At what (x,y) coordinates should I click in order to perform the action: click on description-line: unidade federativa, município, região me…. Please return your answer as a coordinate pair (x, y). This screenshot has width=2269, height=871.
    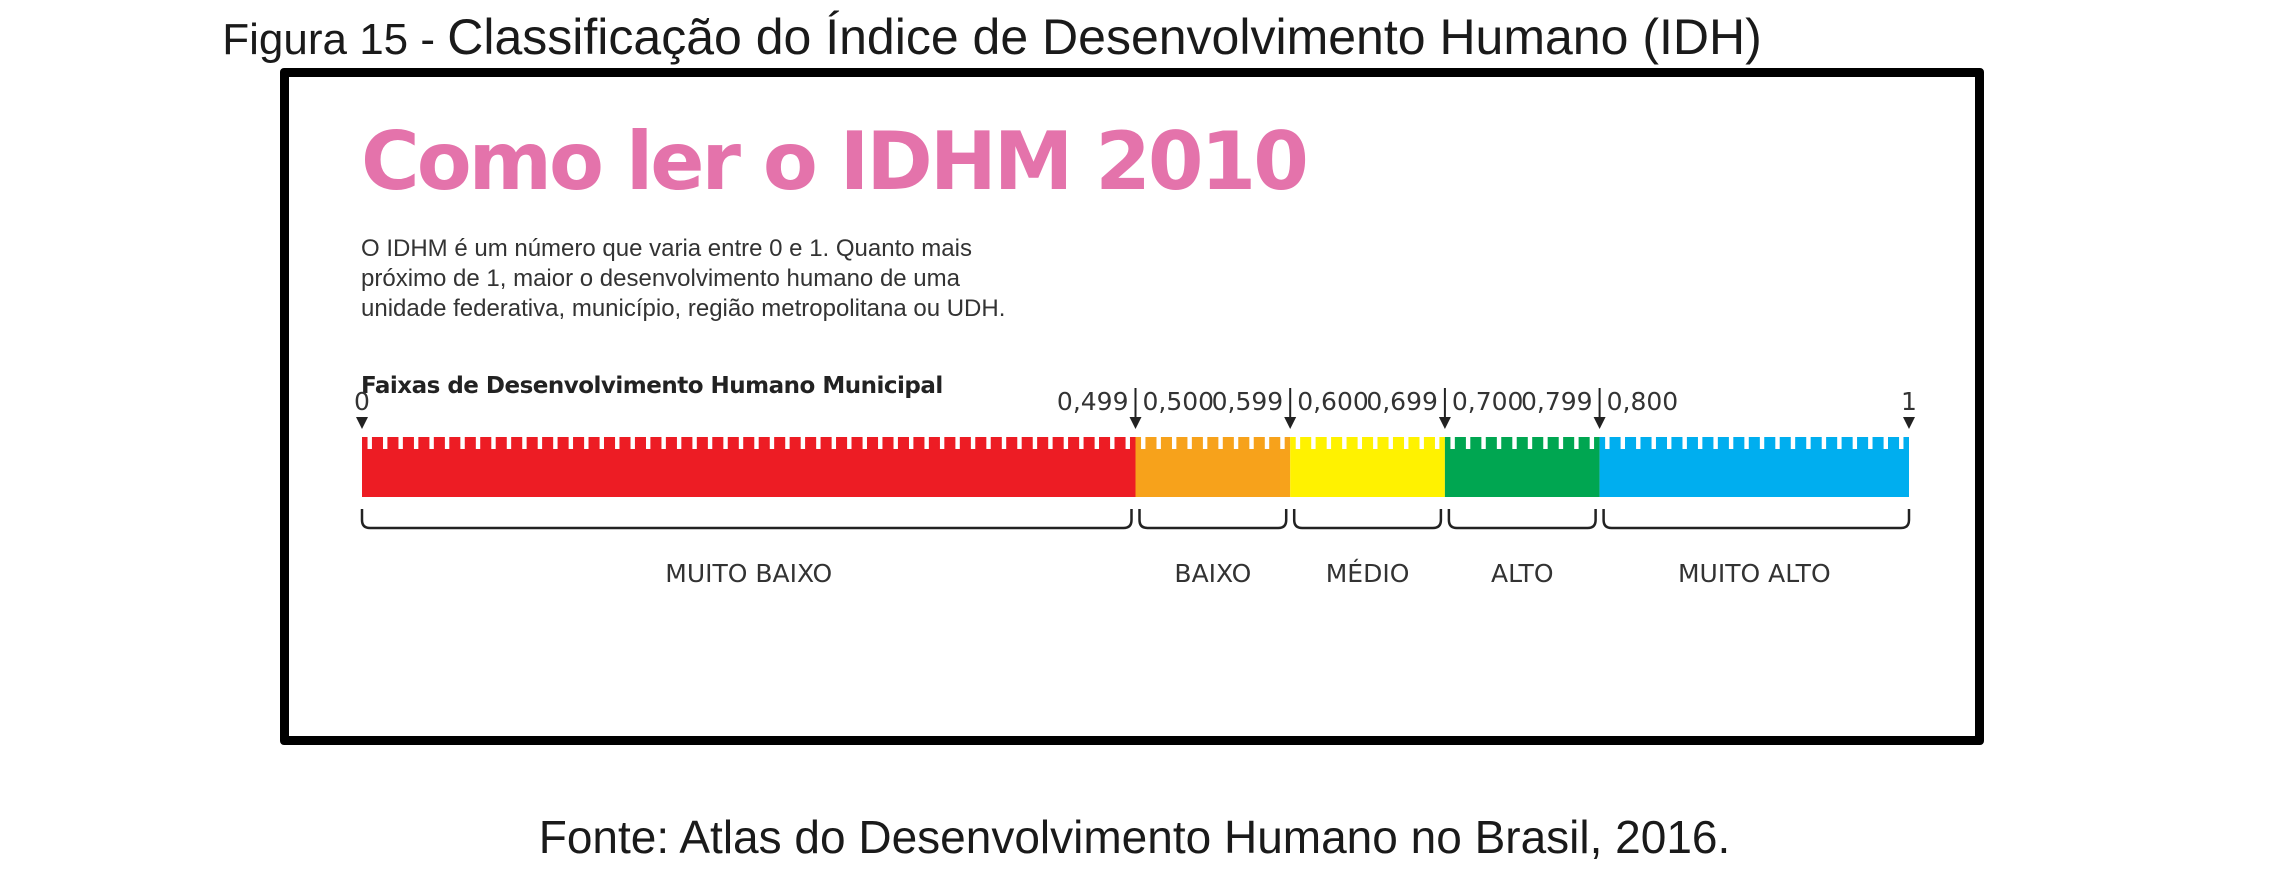
    Looking at the image, I should click on (683, 308).